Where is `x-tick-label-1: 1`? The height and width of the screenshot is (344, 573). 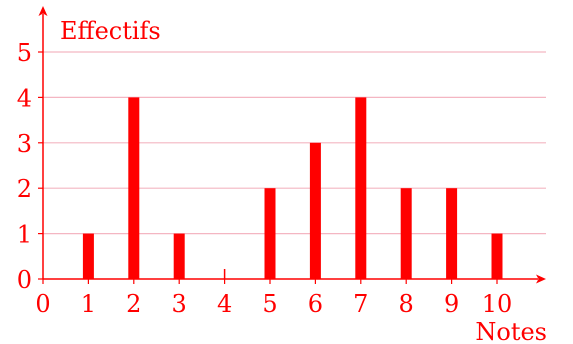 x-tick-label-1: 1 is located at coordinates (88, 304).